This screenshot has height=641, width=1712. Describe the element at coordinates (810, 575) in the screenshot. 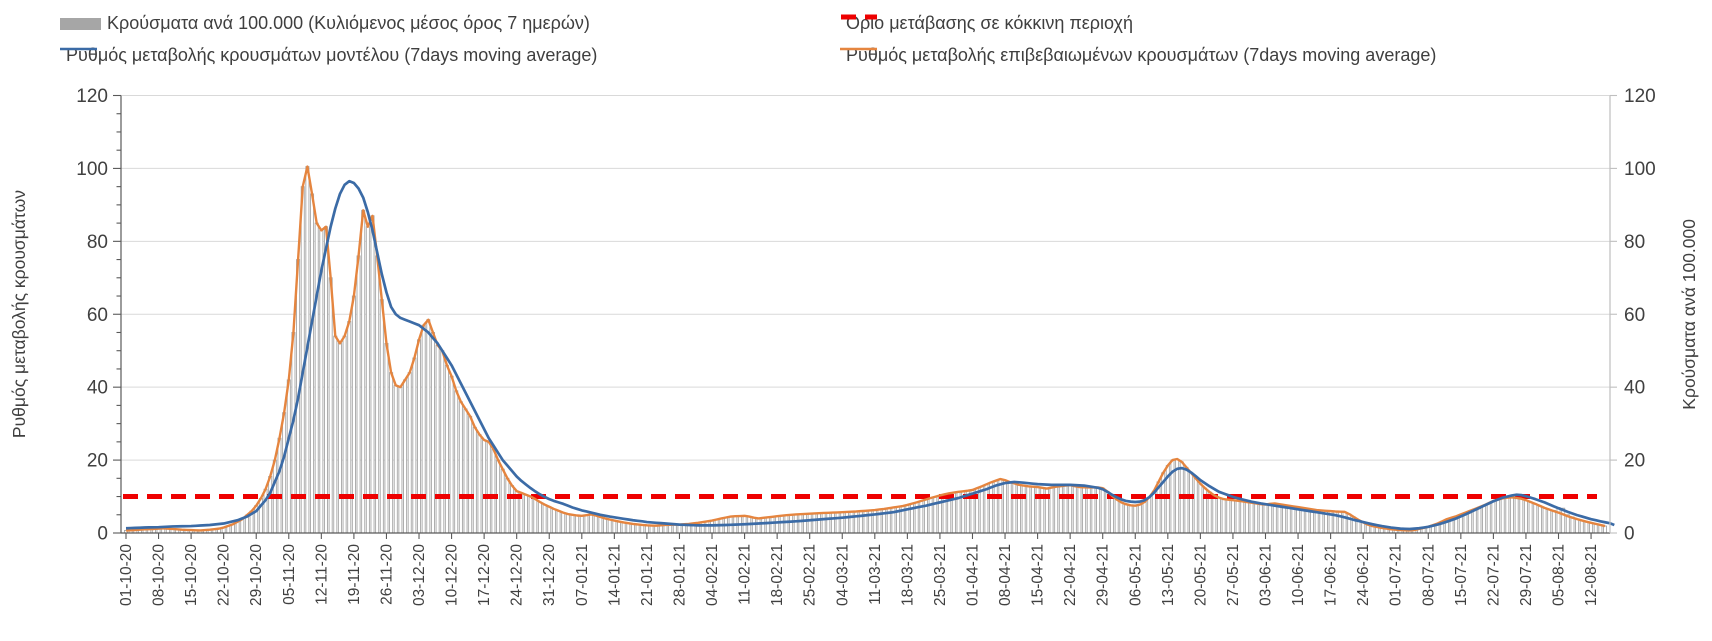

I see `svg-text: 25-02-21` at that location.